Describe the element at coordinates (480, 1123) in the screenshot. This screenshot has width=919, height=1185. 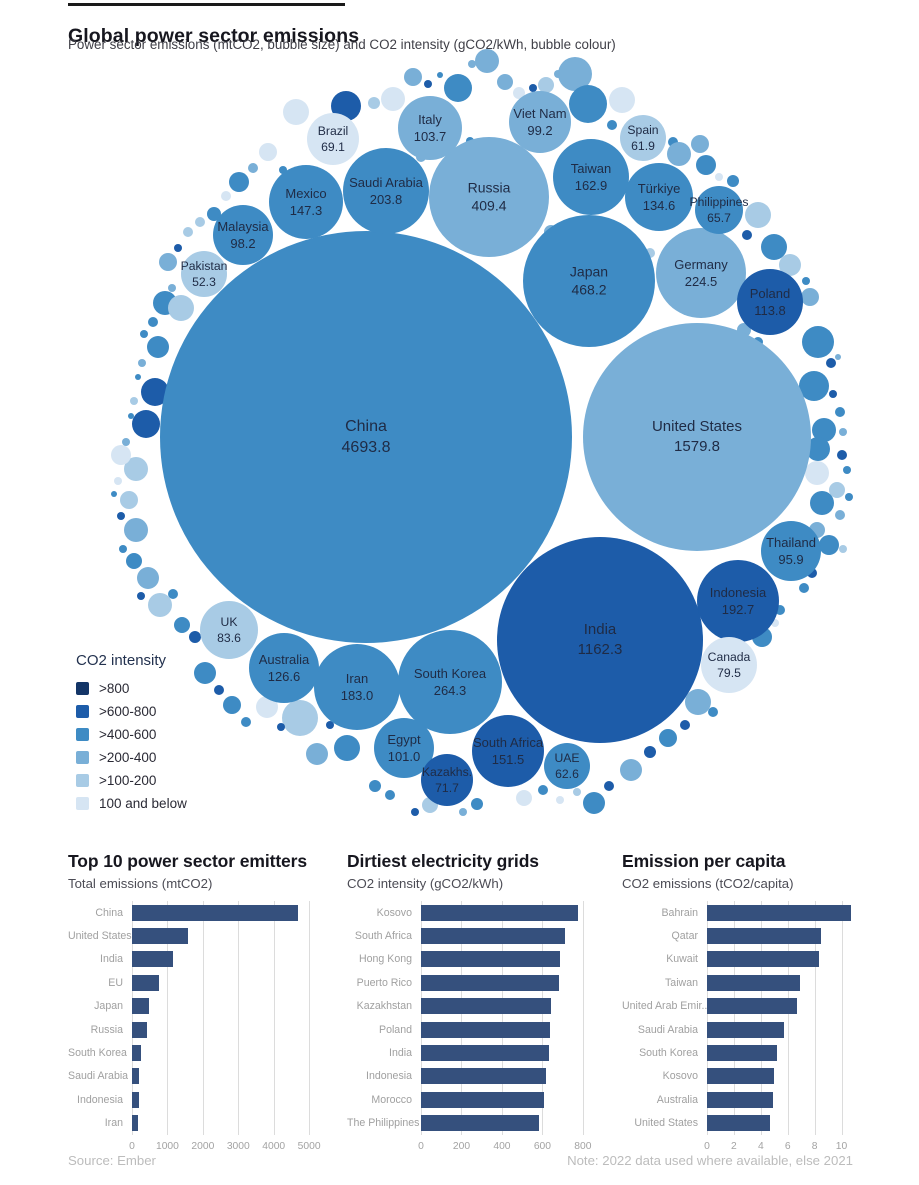
I see `bar-the-philippines` at that location.